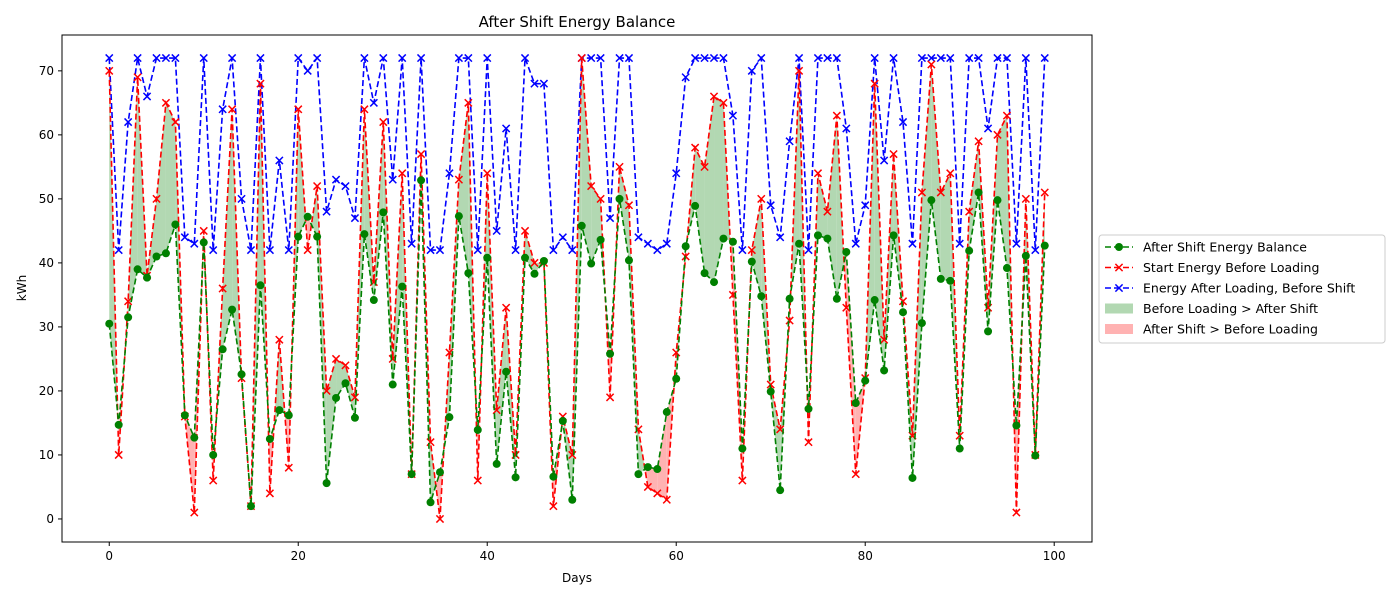 The height and width of the screenshot is (600, 1400). I want to click on legend-label: After Shift > Before Loading, so click(1230, 329).